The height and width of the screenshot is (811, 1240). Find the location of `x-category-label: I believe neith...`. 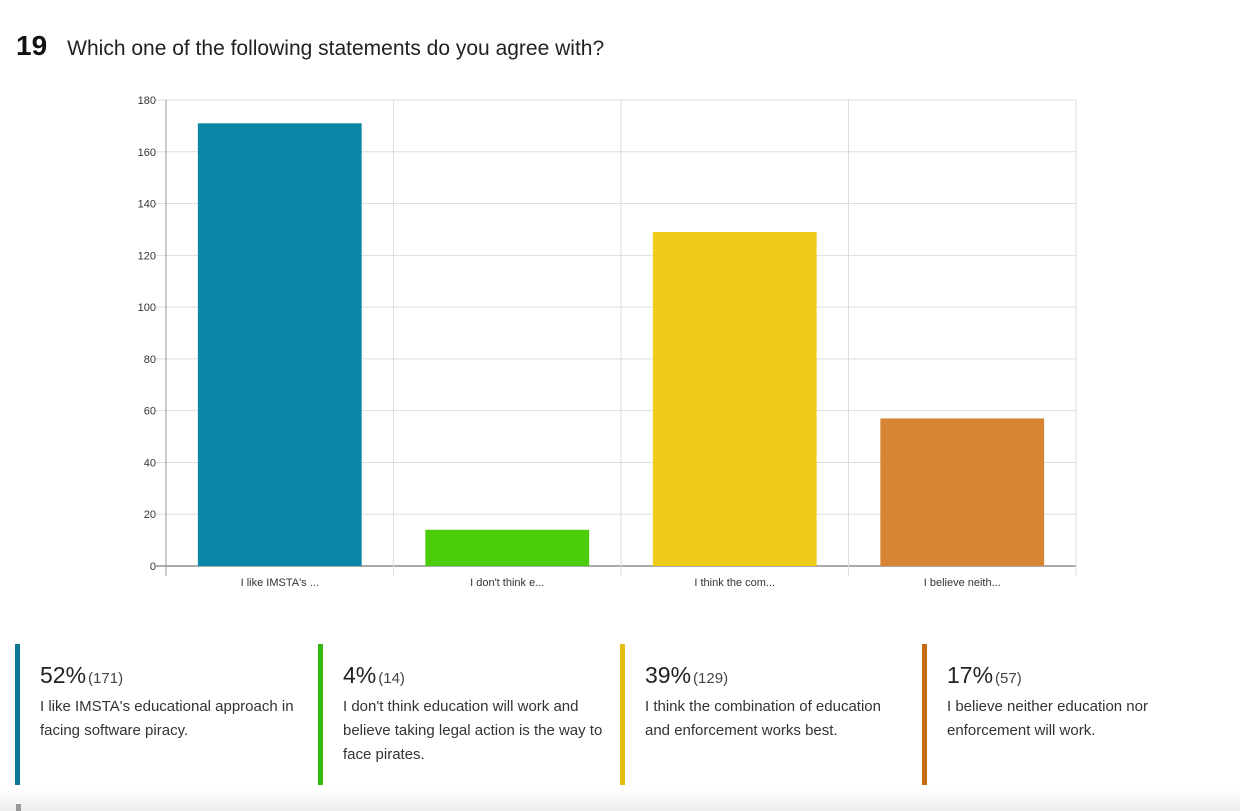

x-category-label: I believe neith... is located at coordinates (962, 583).